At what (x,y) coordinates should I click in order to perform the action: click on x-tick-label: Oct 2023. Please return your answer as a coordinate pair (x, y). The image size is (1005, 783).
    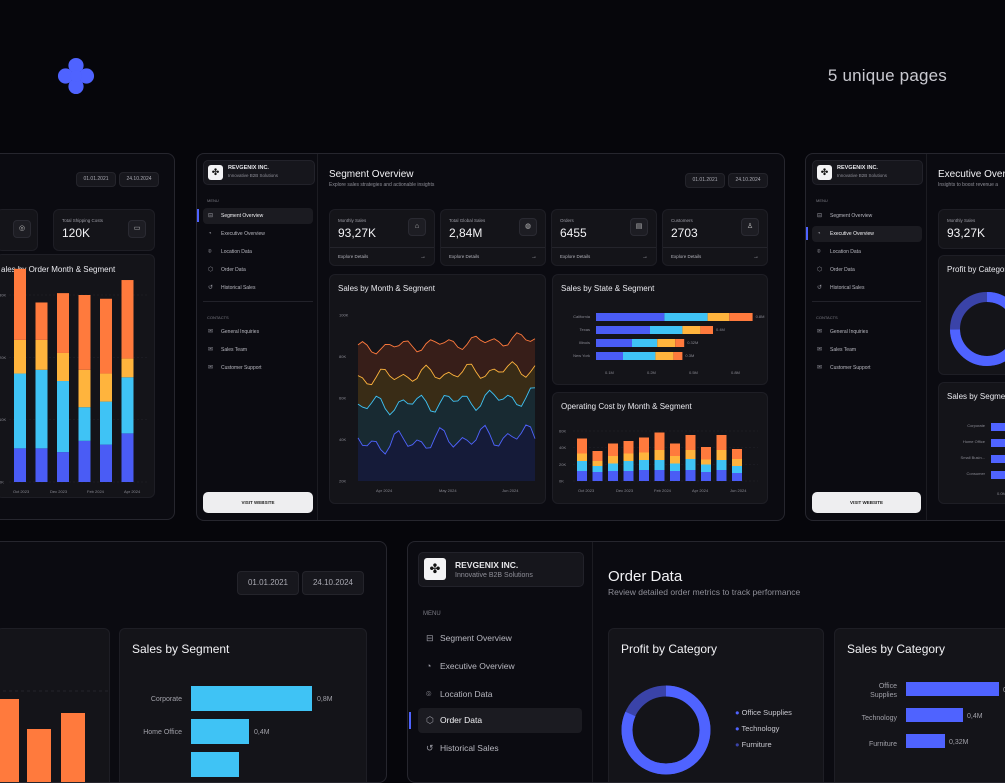
    Looking at the image, I should click on (21, 491).